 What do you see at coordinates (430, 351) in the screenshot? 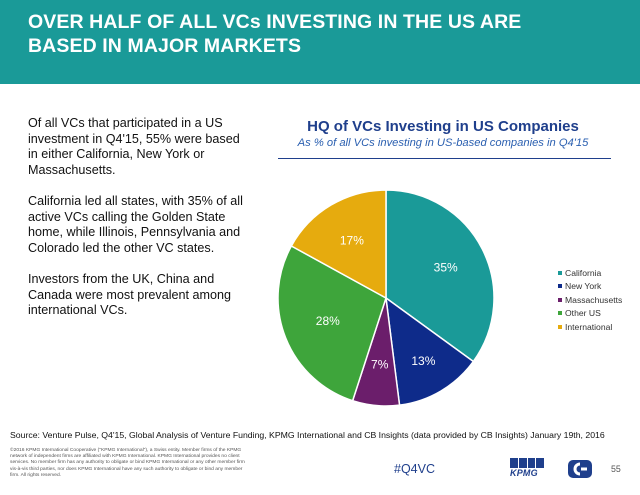
I see `pie-slice-new-york` at bounding box center [430, 351].